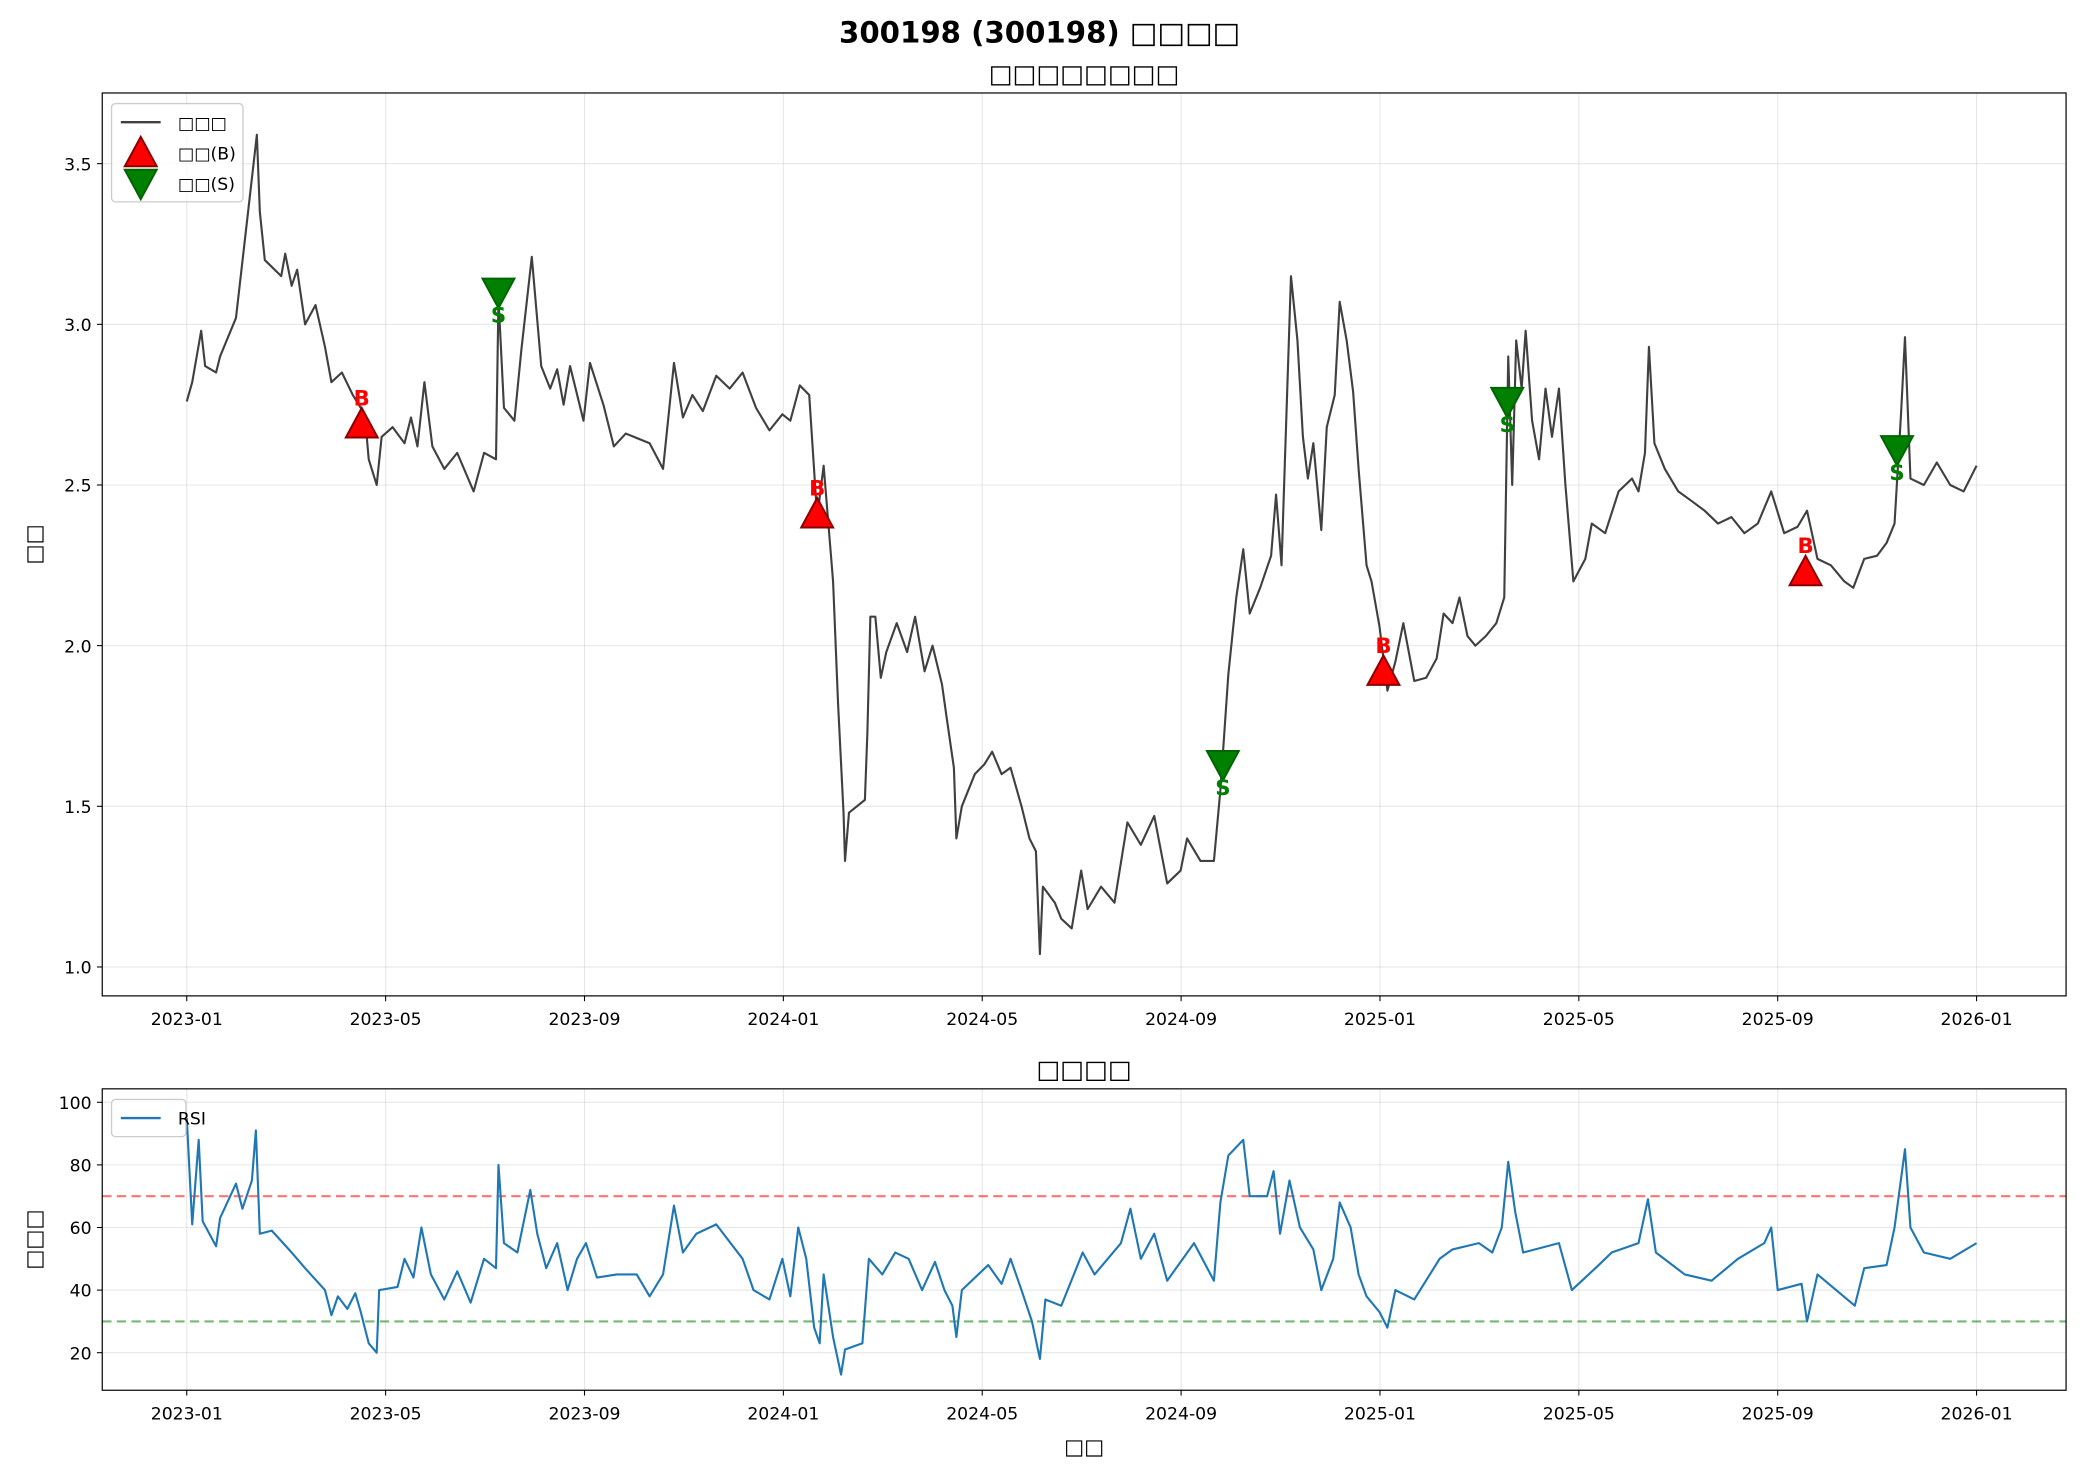  What do you see at coordinates (1039, 33) in the screenshot?
I see `figure-title: 300198 (300198) □□□□` at bounding box center [1039, 33].